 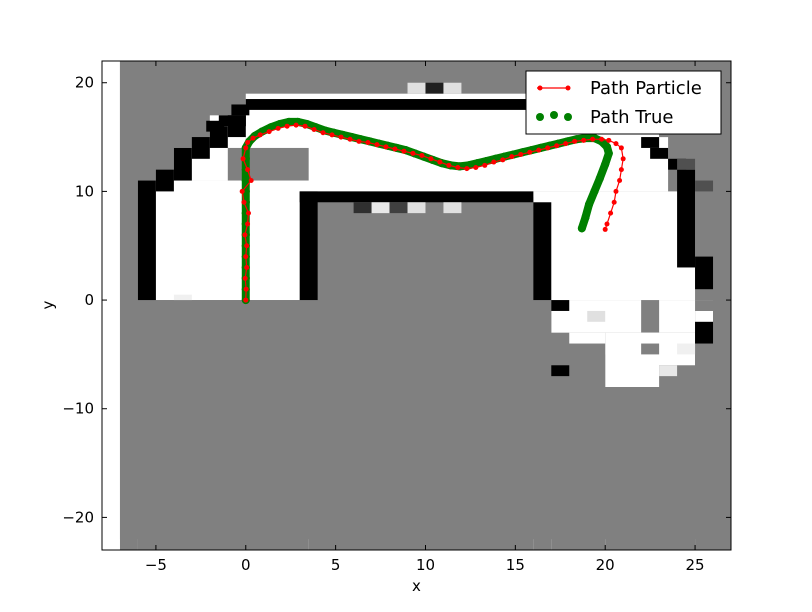 What do you see at coordinates (84, 83) in the screenshot?
I see `y-tick-label: 20` at bounding box center [84, 83].